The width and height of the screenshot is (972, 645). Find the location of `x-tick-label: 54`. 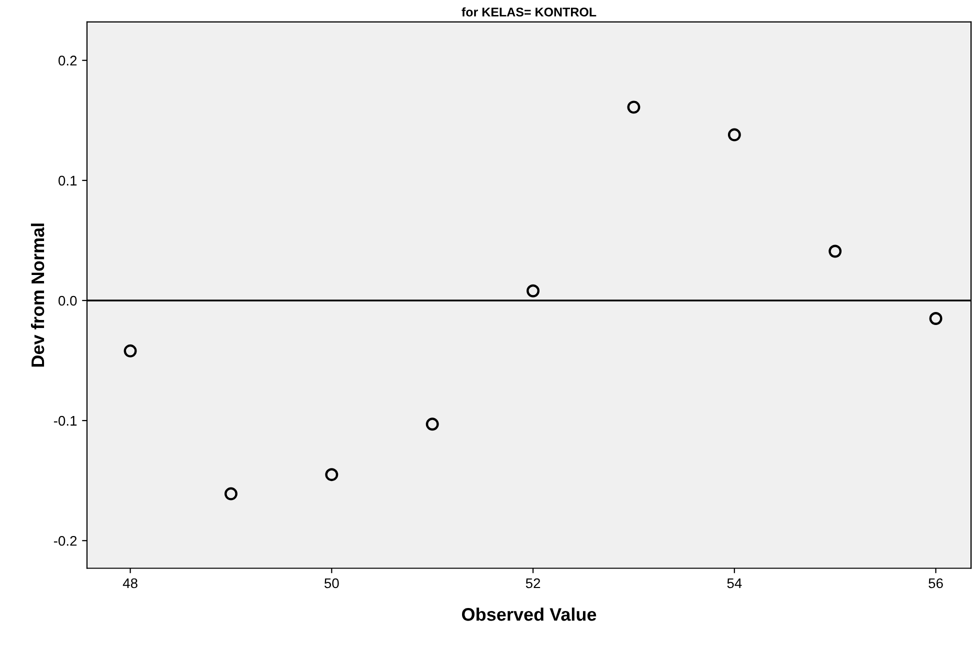

x-tick-label: 54 is located at coordinates (734, 583).